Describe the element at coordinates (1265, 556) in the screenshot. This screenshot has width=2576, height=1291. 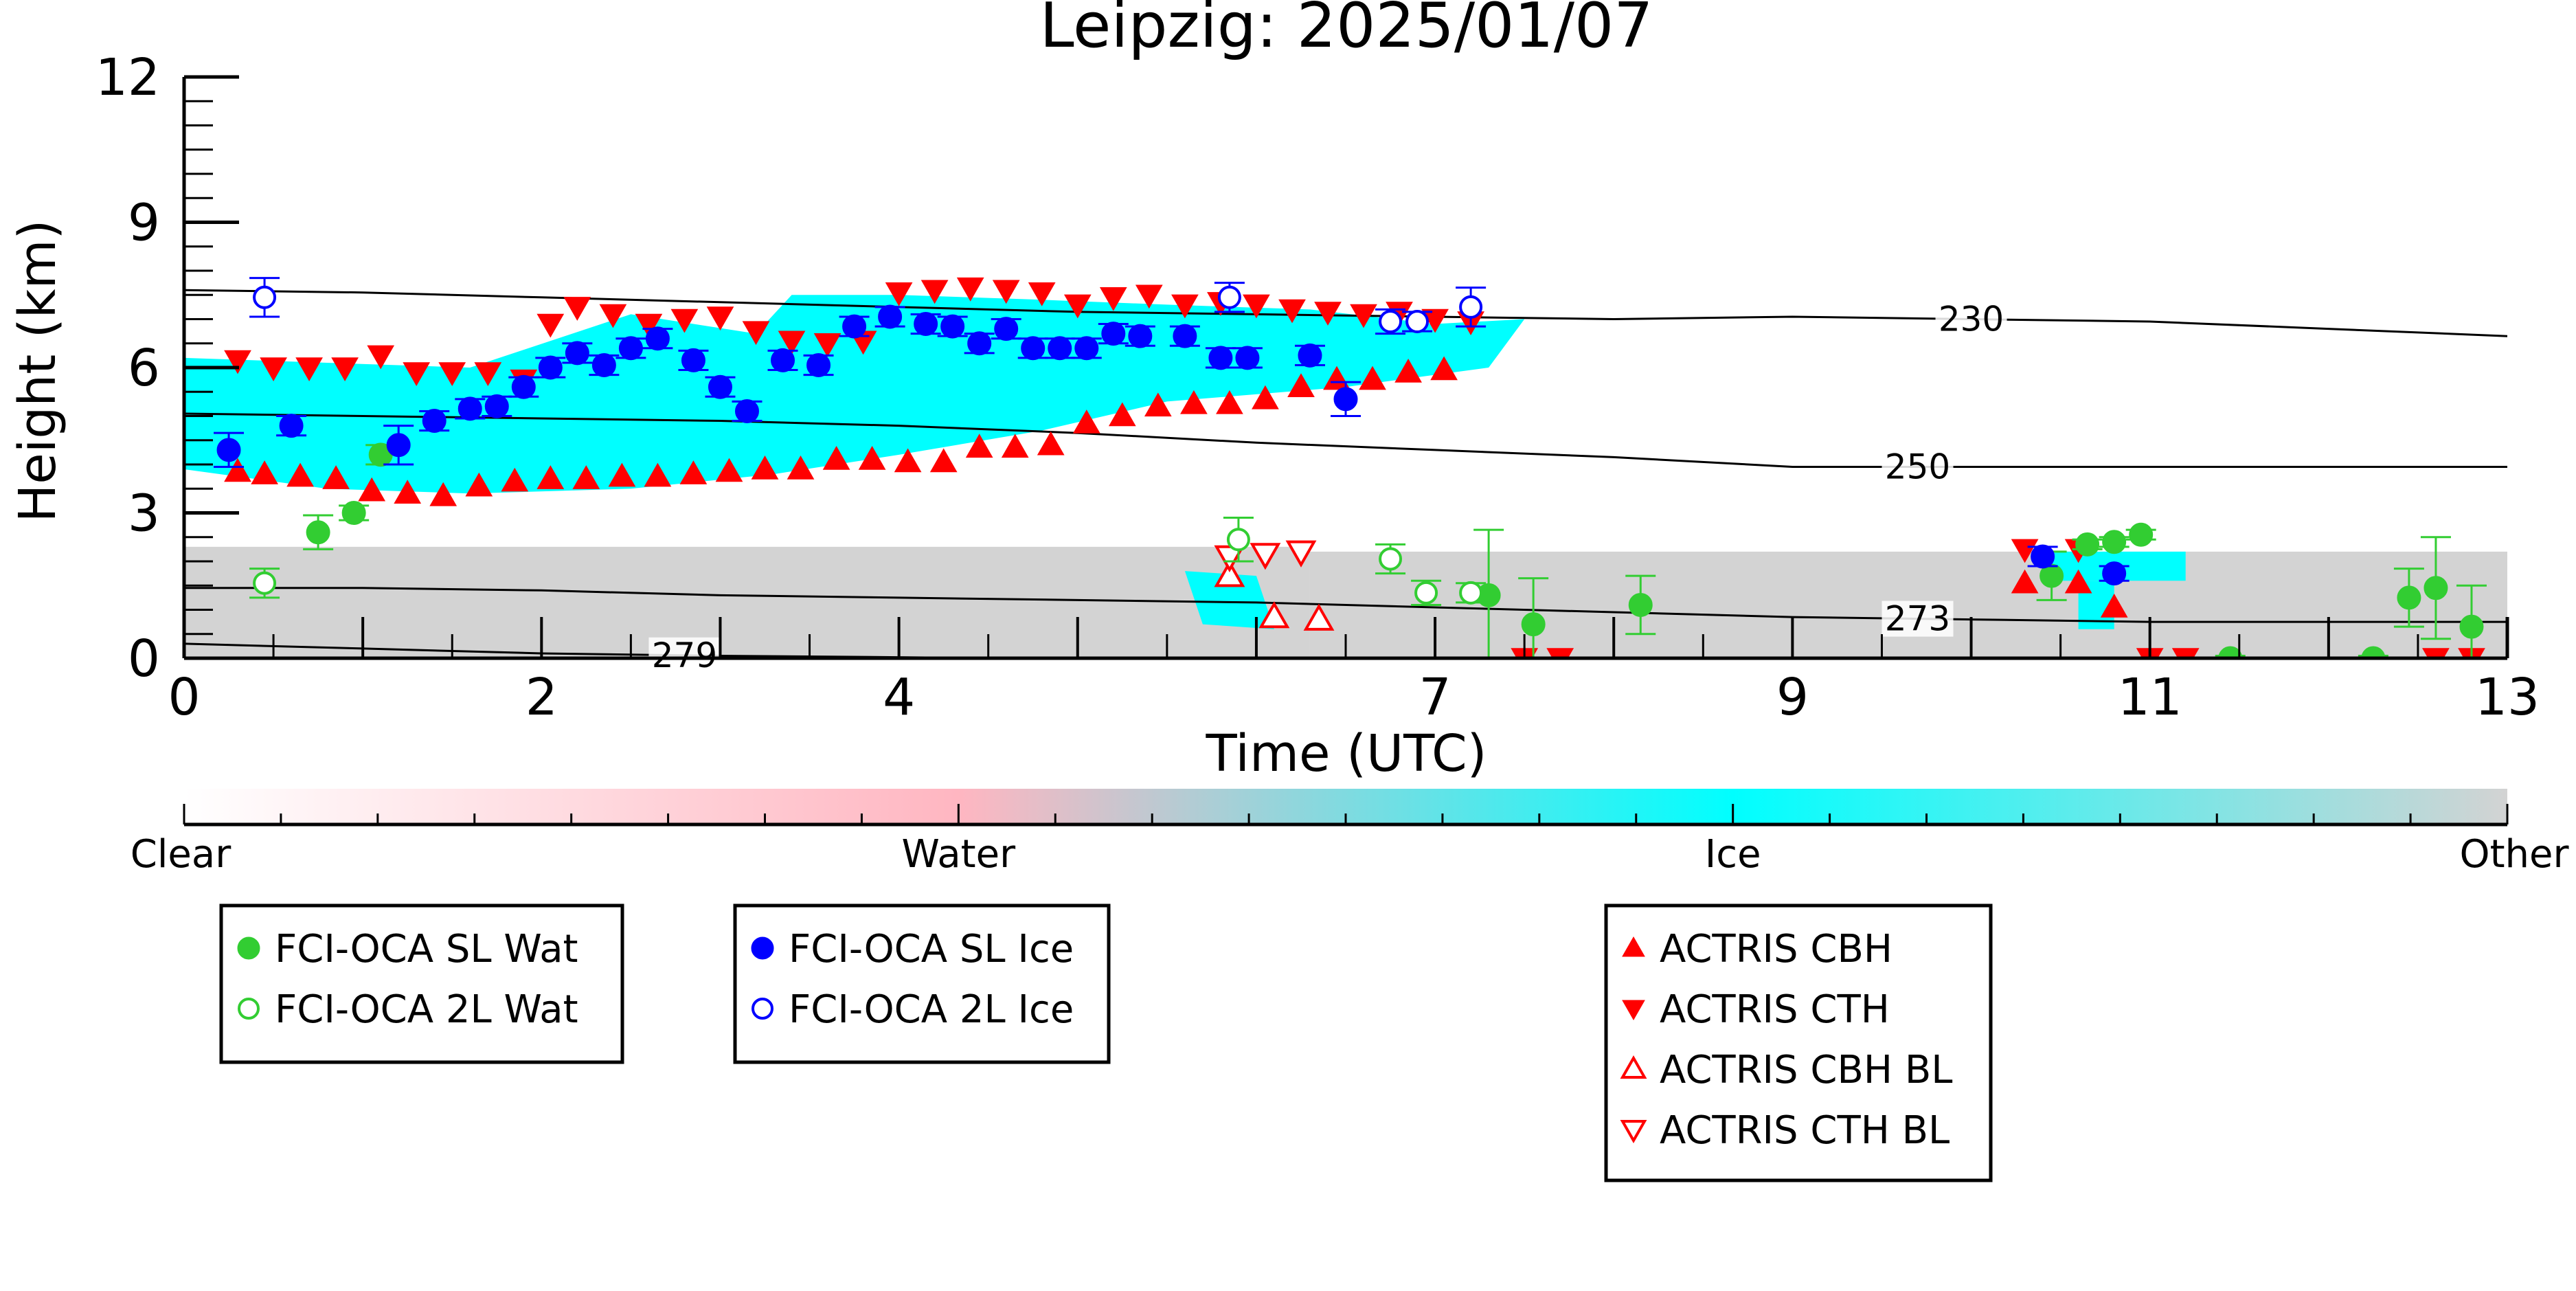
I see `series-actris-cth-bl` at that location.